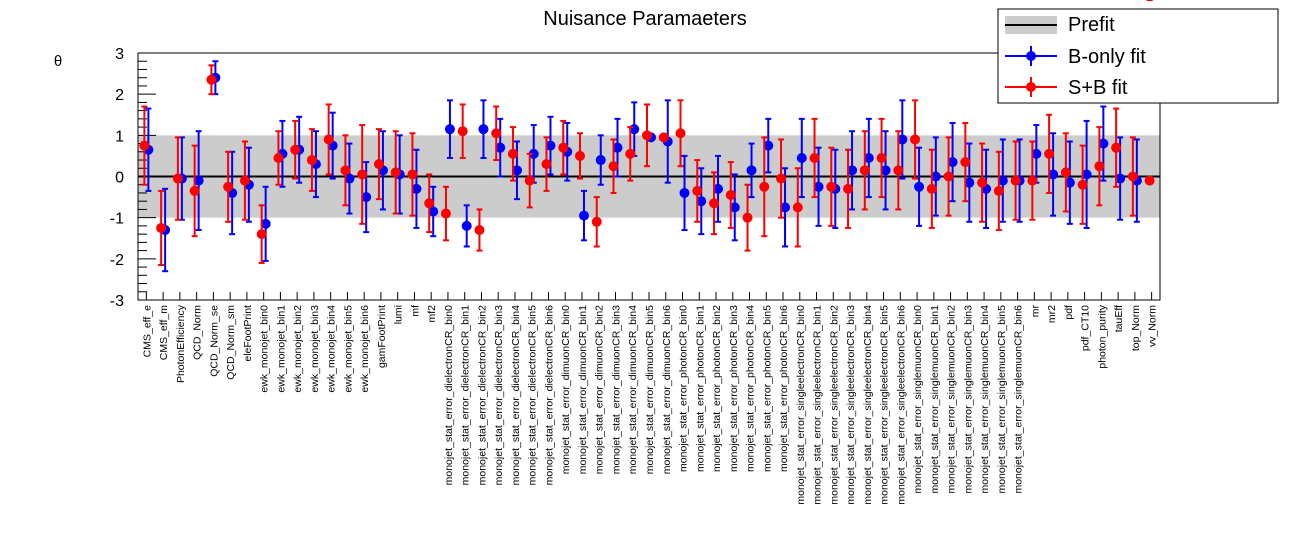 This screenshot has width=1290, height=548. Describe the element at coordinates (633, 389) in the screenshot. I see `x-tick-label: monojet_stat_error_dimuonCR_bin4` at that location.